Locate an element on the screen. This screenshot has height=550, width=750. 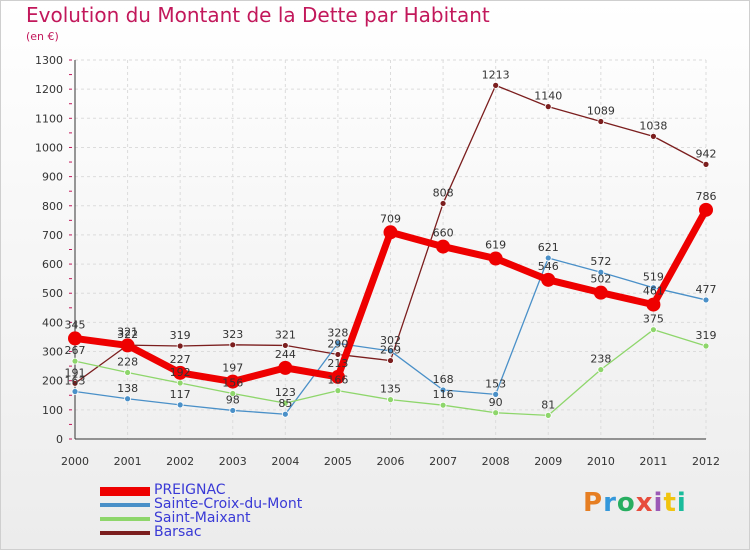
data-label-sainte-croix-du-mont: 168 is located at coordinates (443, 379).